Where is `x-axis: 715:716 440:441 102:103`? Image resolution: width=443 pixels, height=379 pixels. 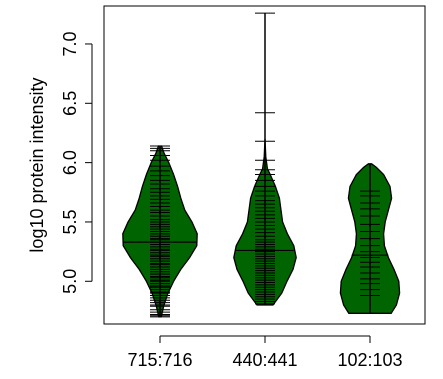 x-axis: 715:716 440:441 102:103 is located at coordinates (265, 352).